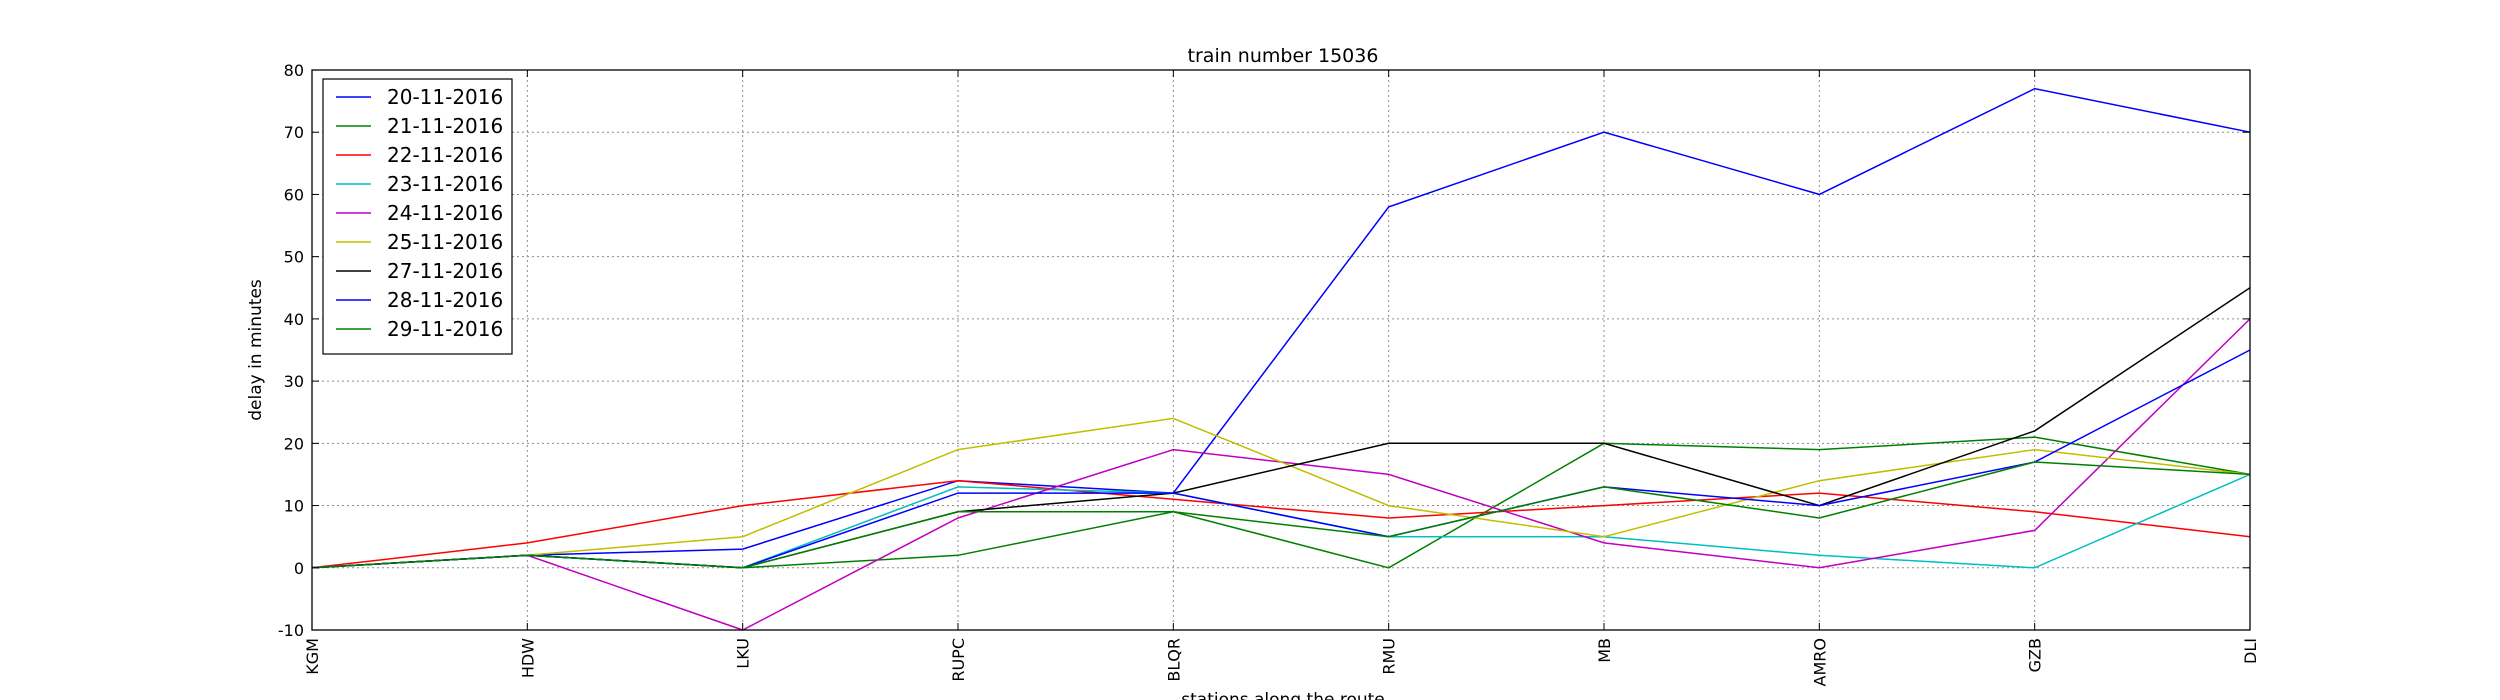 This screenshot has width=2500, height=700. Describe the element at coordinates (445, 271) in the screenshot. I see `legend-label: 27-11-2016` at that location.